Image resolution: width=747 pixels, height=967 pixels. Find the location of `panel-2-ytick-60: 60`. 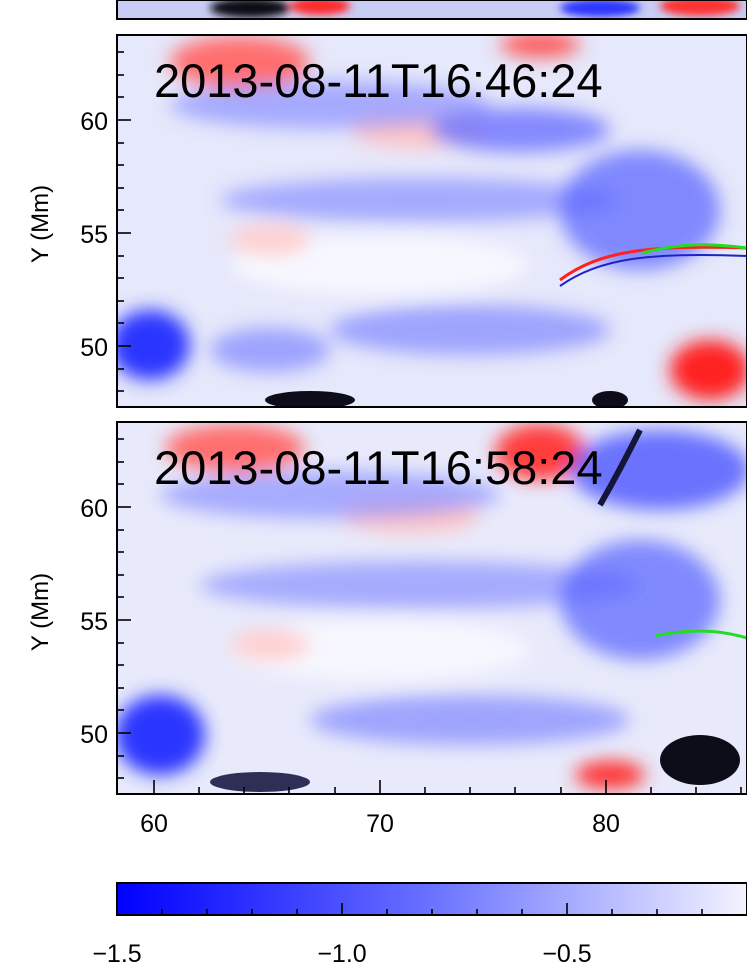

panel-2-ytick-60: 60 is located at coordinates (94, 509).